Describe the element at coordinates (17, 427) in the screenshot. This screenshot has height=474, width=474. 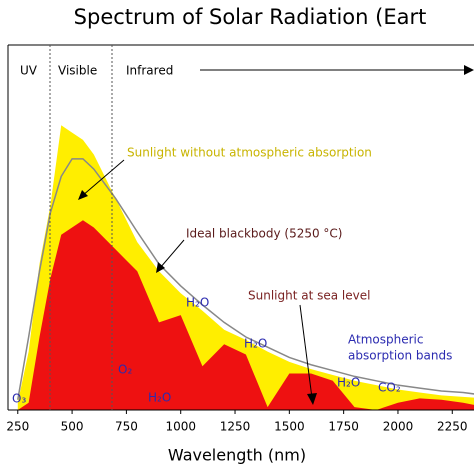
I see `x-tick-label: 250` at that location.